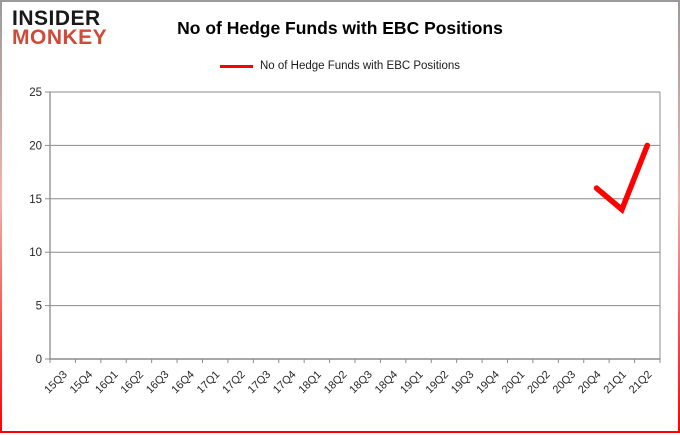 This screenshot has height=435, width=680. Describe the element at coordinates (412, 383) in the screenshot. I see `x-axis-tick-label: 19Q1` at that location.